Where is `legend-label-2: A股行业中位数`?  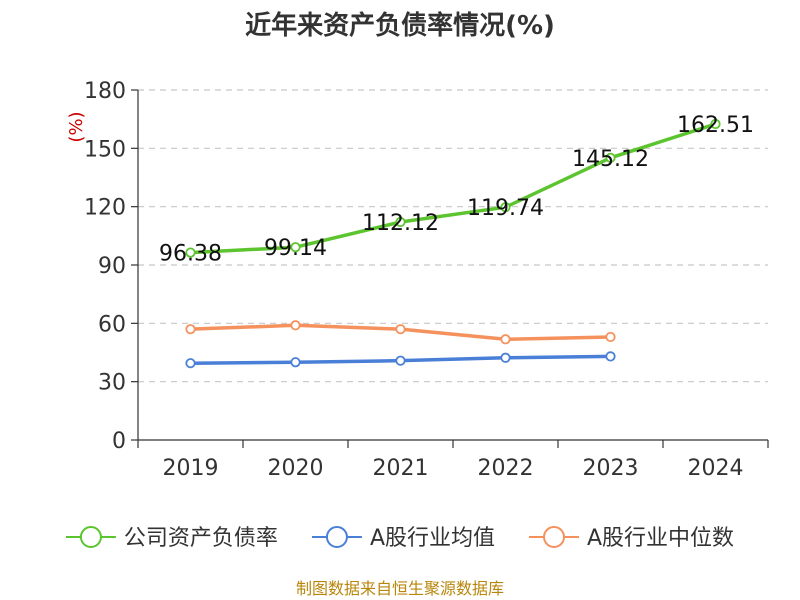 legend-label-2: A股行业中位数 is located at coordinates (660, 538).